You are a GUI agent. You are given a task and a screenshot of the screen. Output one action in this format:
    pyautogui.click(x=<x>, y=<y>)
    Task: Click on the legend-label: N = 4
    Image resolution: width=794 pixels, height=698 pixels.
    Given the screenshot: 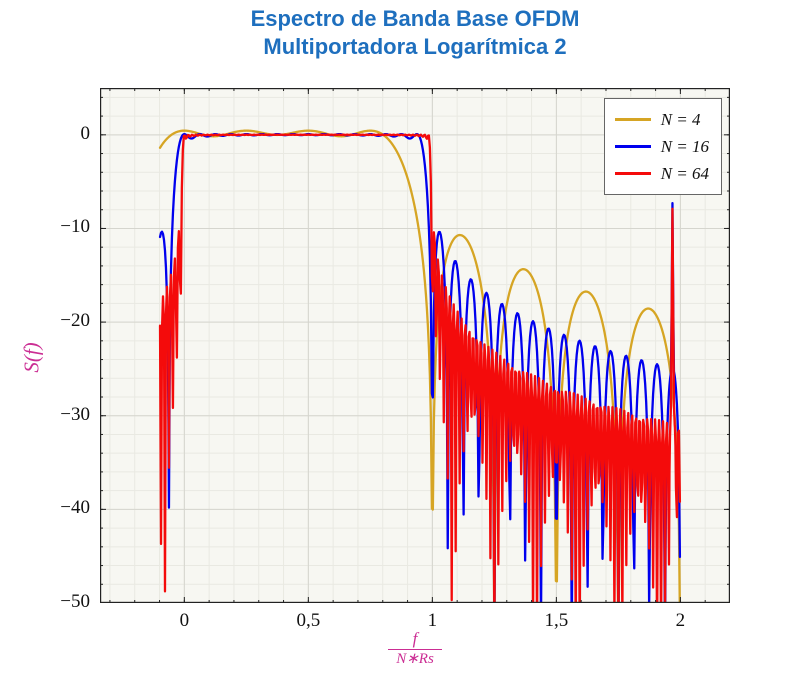 What is the action you would take?
    pyautogui.click(x=680, y=119)
    